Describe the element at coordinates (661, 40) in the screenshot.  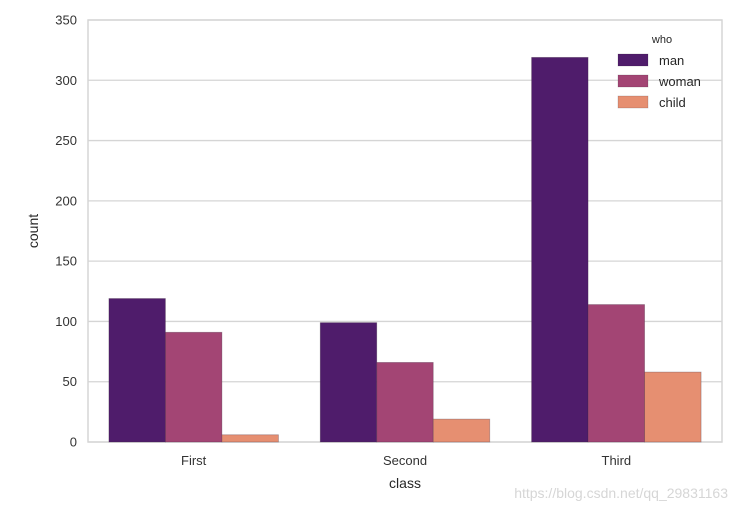
I see `legend-title: who` at that location.